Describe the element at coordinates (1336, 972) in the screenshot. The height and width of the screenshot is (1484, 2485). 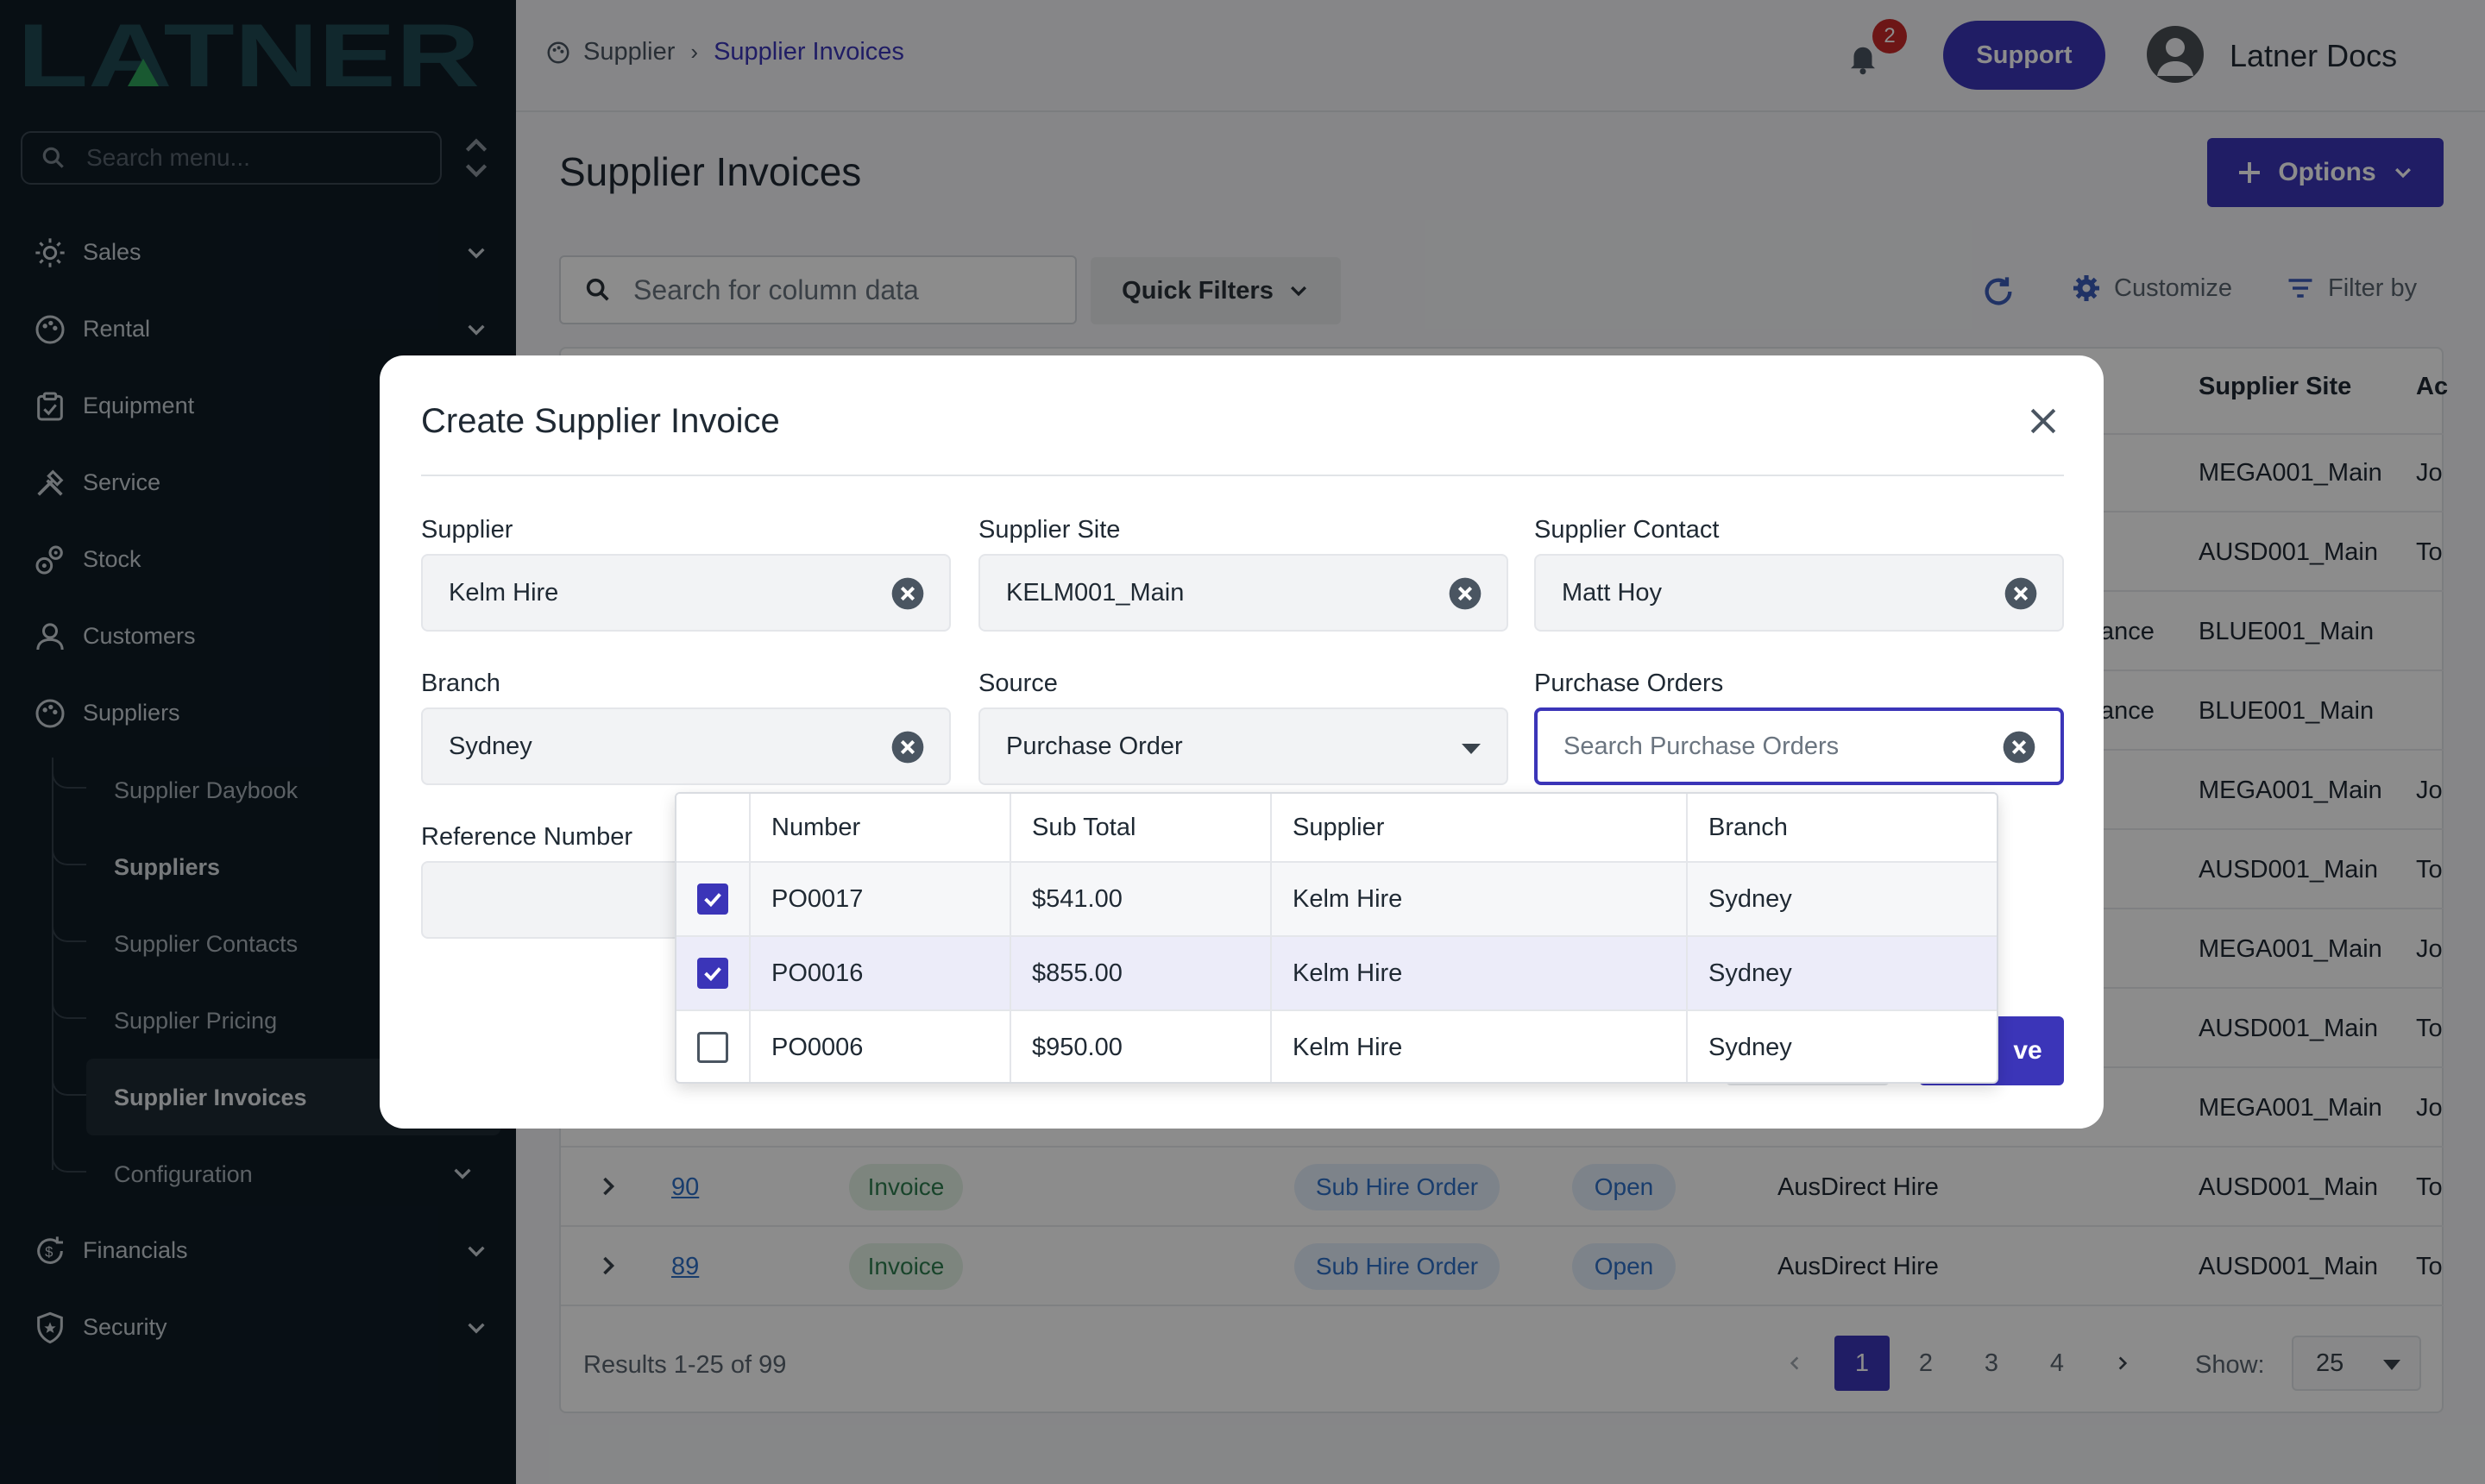
I see `po-row: PO0016 $855.00 Kelm Hire Sydney` at that location.